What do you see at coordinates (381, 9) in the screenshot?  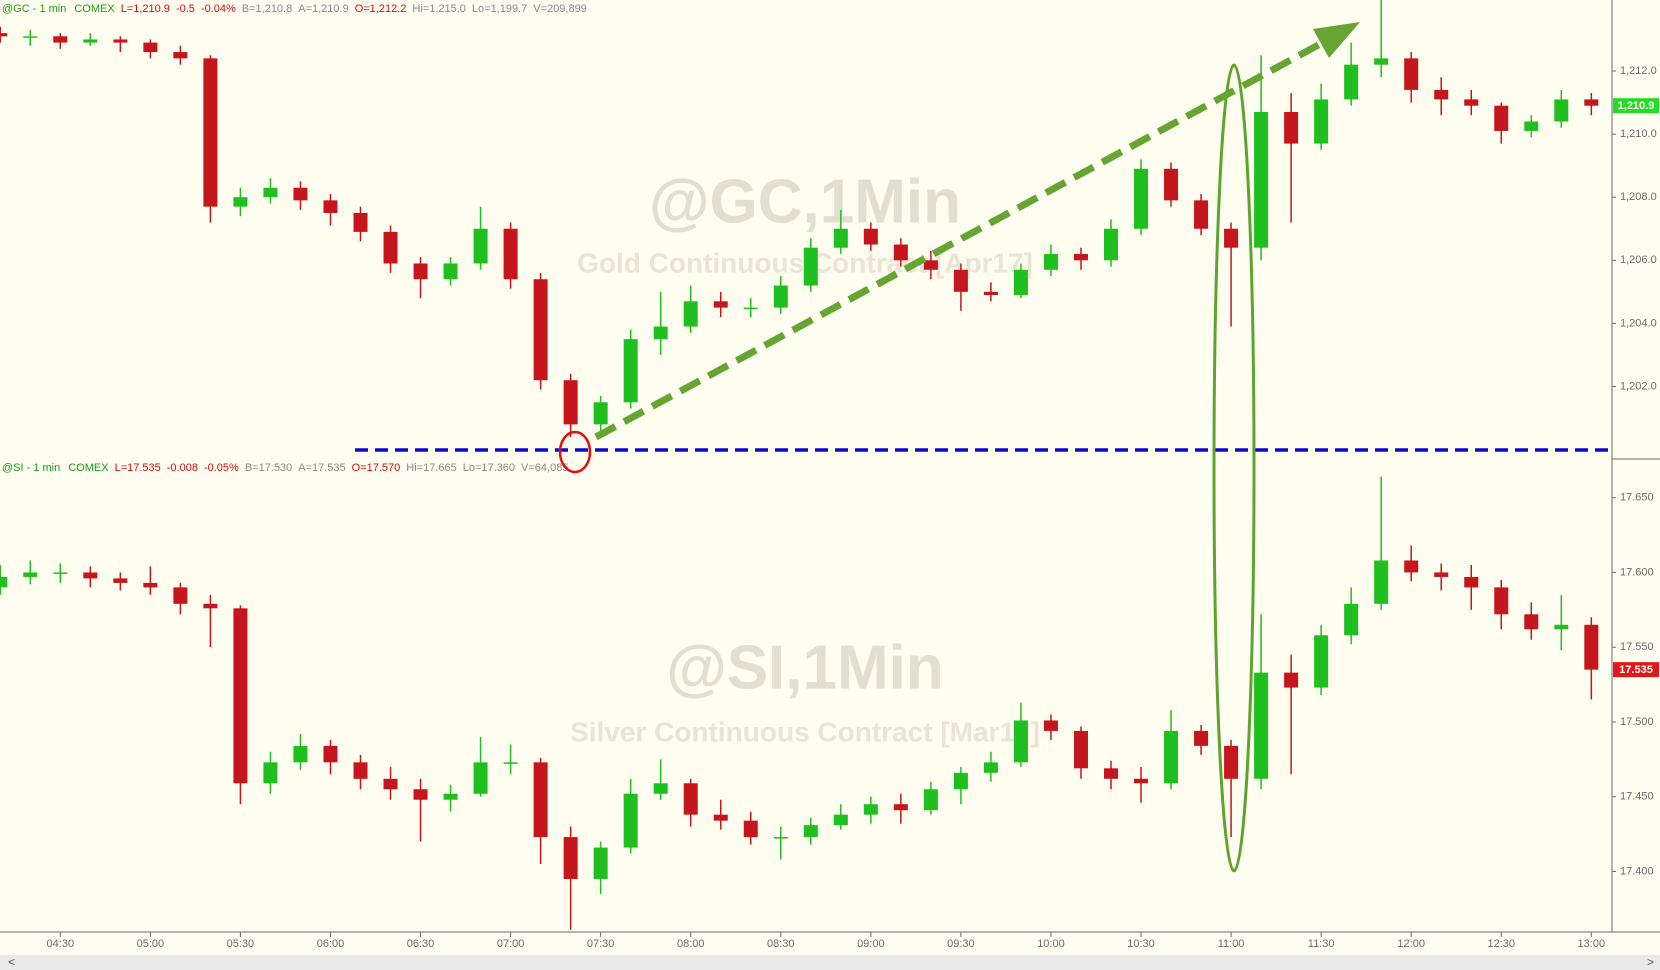 I see `header-item: O=1,212.2` at bounding box center [381, 9].